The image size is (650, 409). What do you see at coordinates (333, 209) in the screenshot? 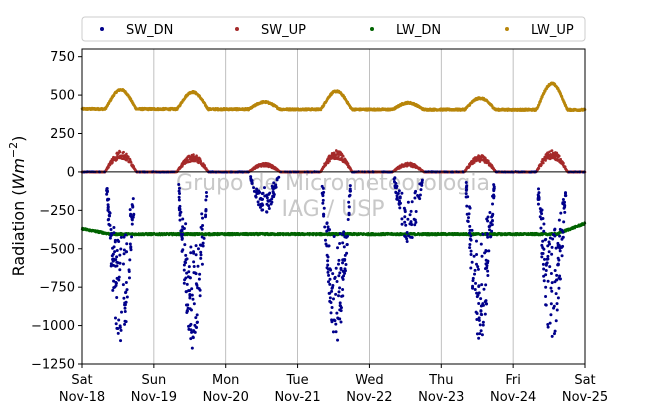
I see `watermark-line-2: IAG / USP` at bounding box center [333, 209].